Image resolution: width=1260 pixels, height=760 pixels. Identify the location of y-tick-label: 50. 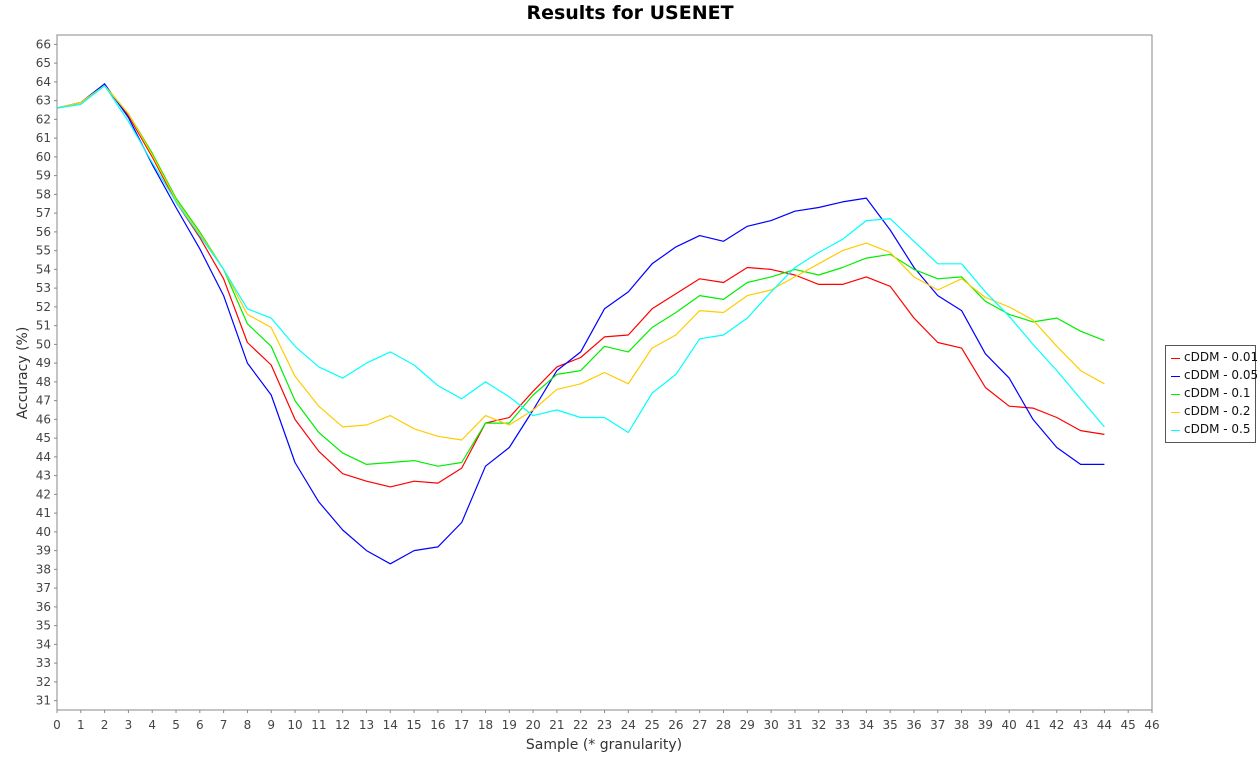
(43, 344).